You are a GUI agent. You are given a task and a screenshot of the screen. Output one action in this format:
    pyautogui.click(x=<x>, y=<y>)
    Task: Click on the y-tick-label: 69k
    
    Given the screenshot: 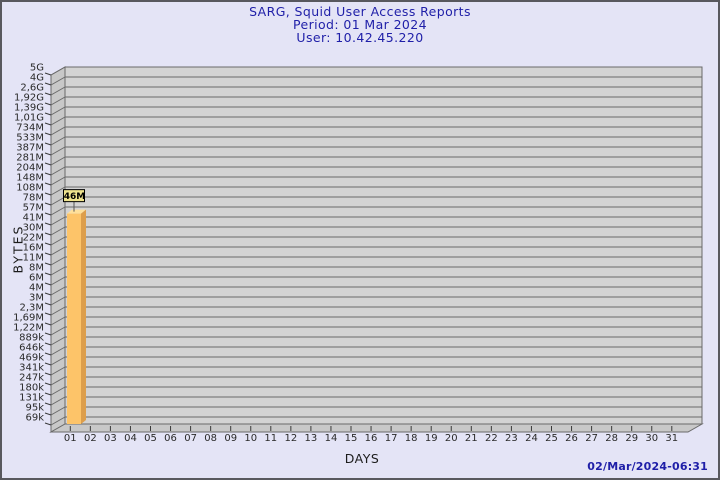 What is the action you would take?
    pyautogui.click(x=34, y=418)
    